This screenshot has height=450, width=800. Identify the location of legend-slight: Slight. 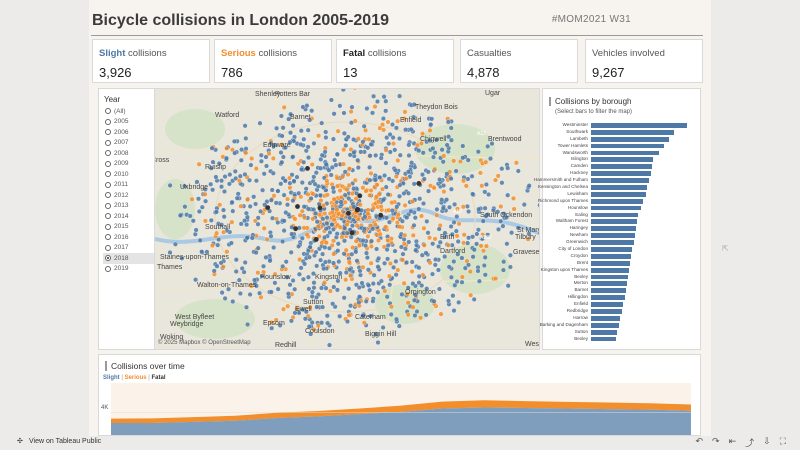
(111, 378).